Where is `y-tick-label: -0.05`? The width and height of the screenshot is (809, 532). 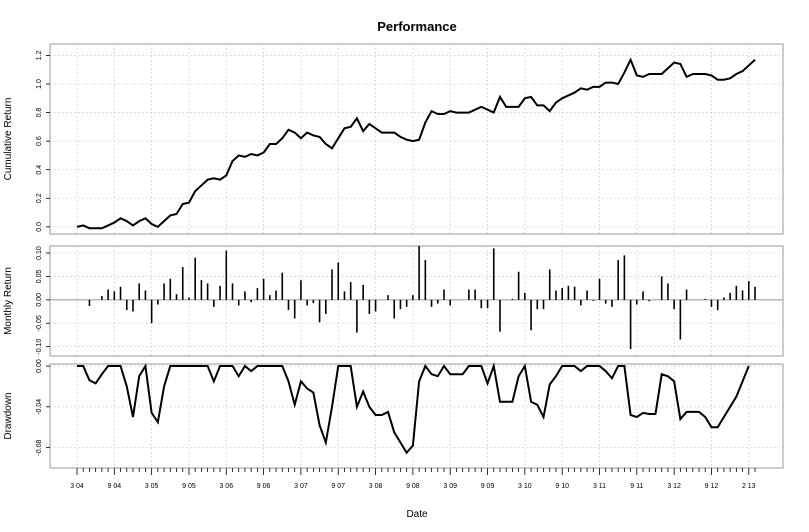
y-tick-label: -0.05 is located at coordinates (39, 323).